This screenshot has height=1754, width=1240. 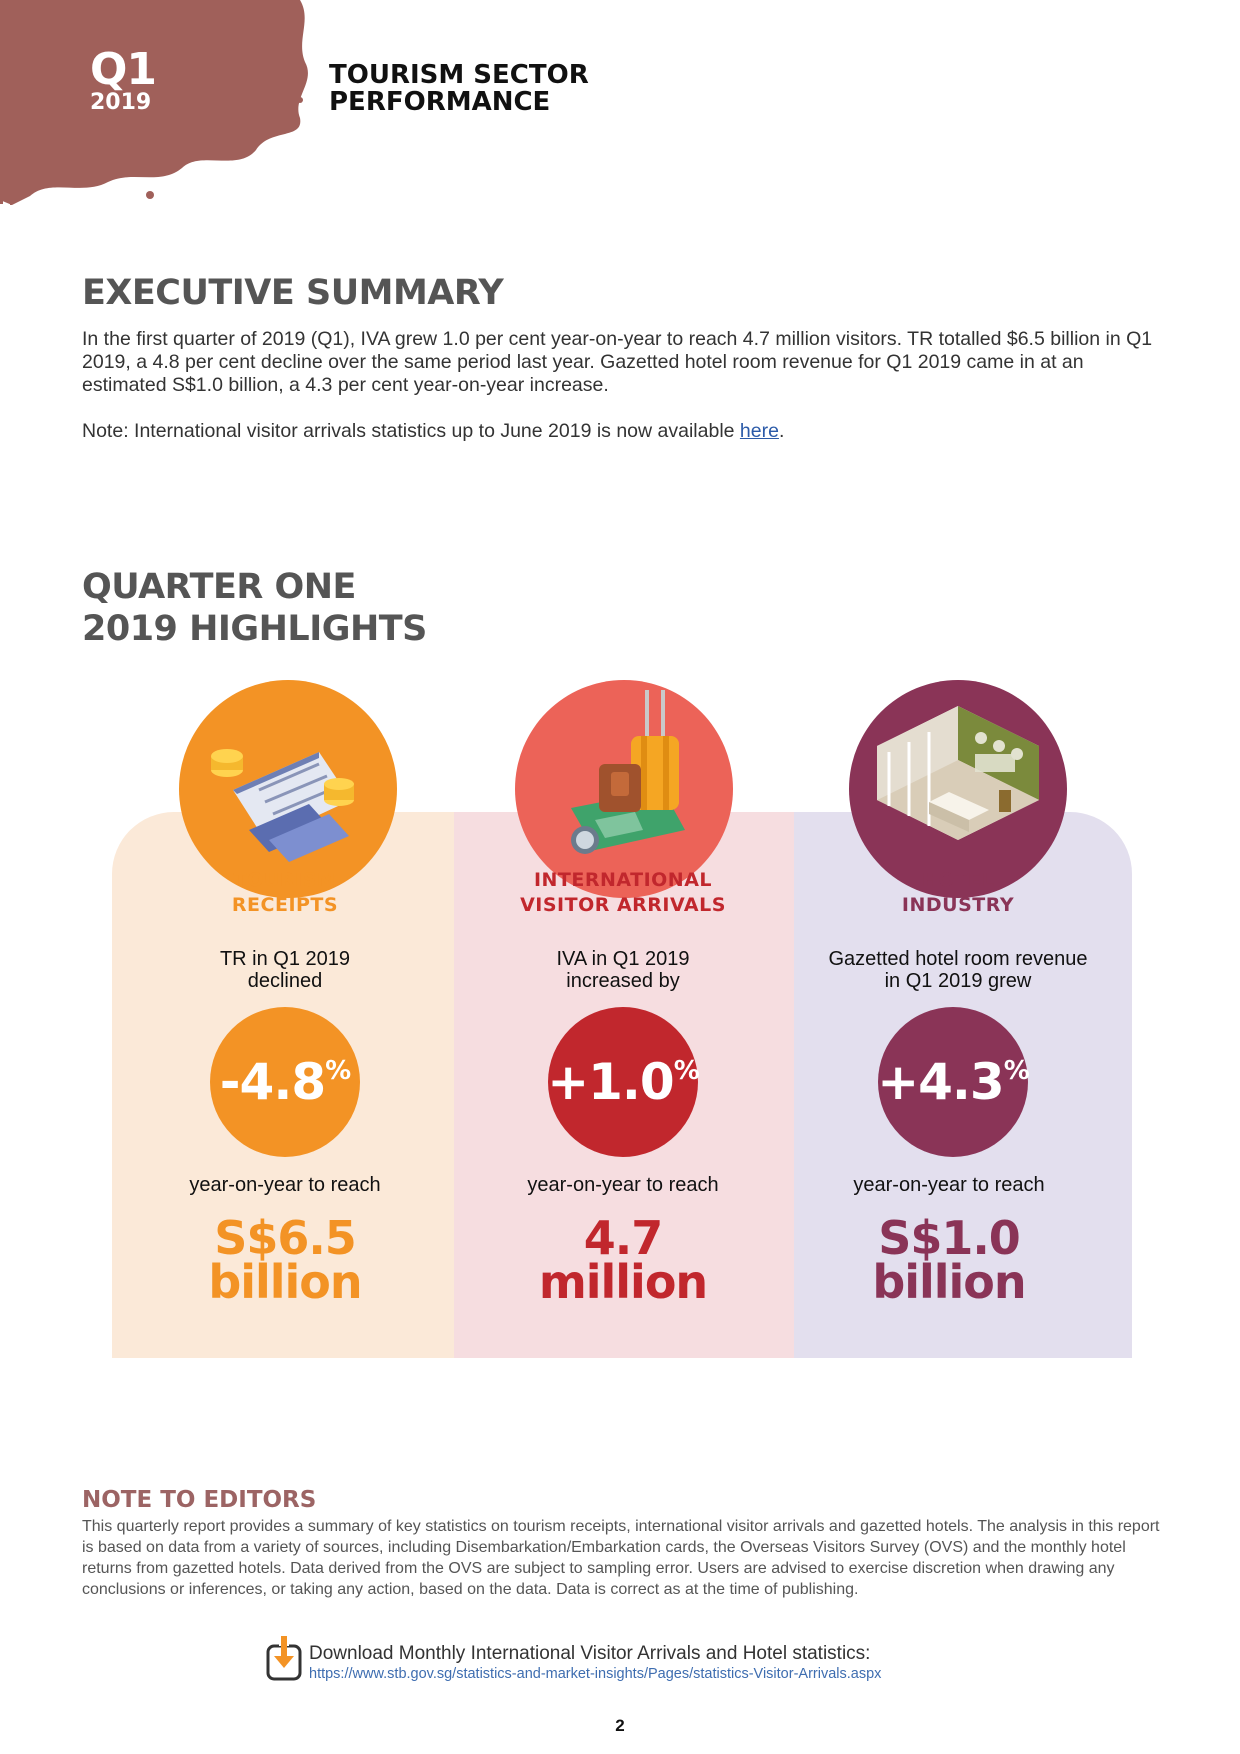 I want to click on tourism-column: TOURISM RECEIPTS TR in Q1 2019 declined, so click(x=285, y=930).